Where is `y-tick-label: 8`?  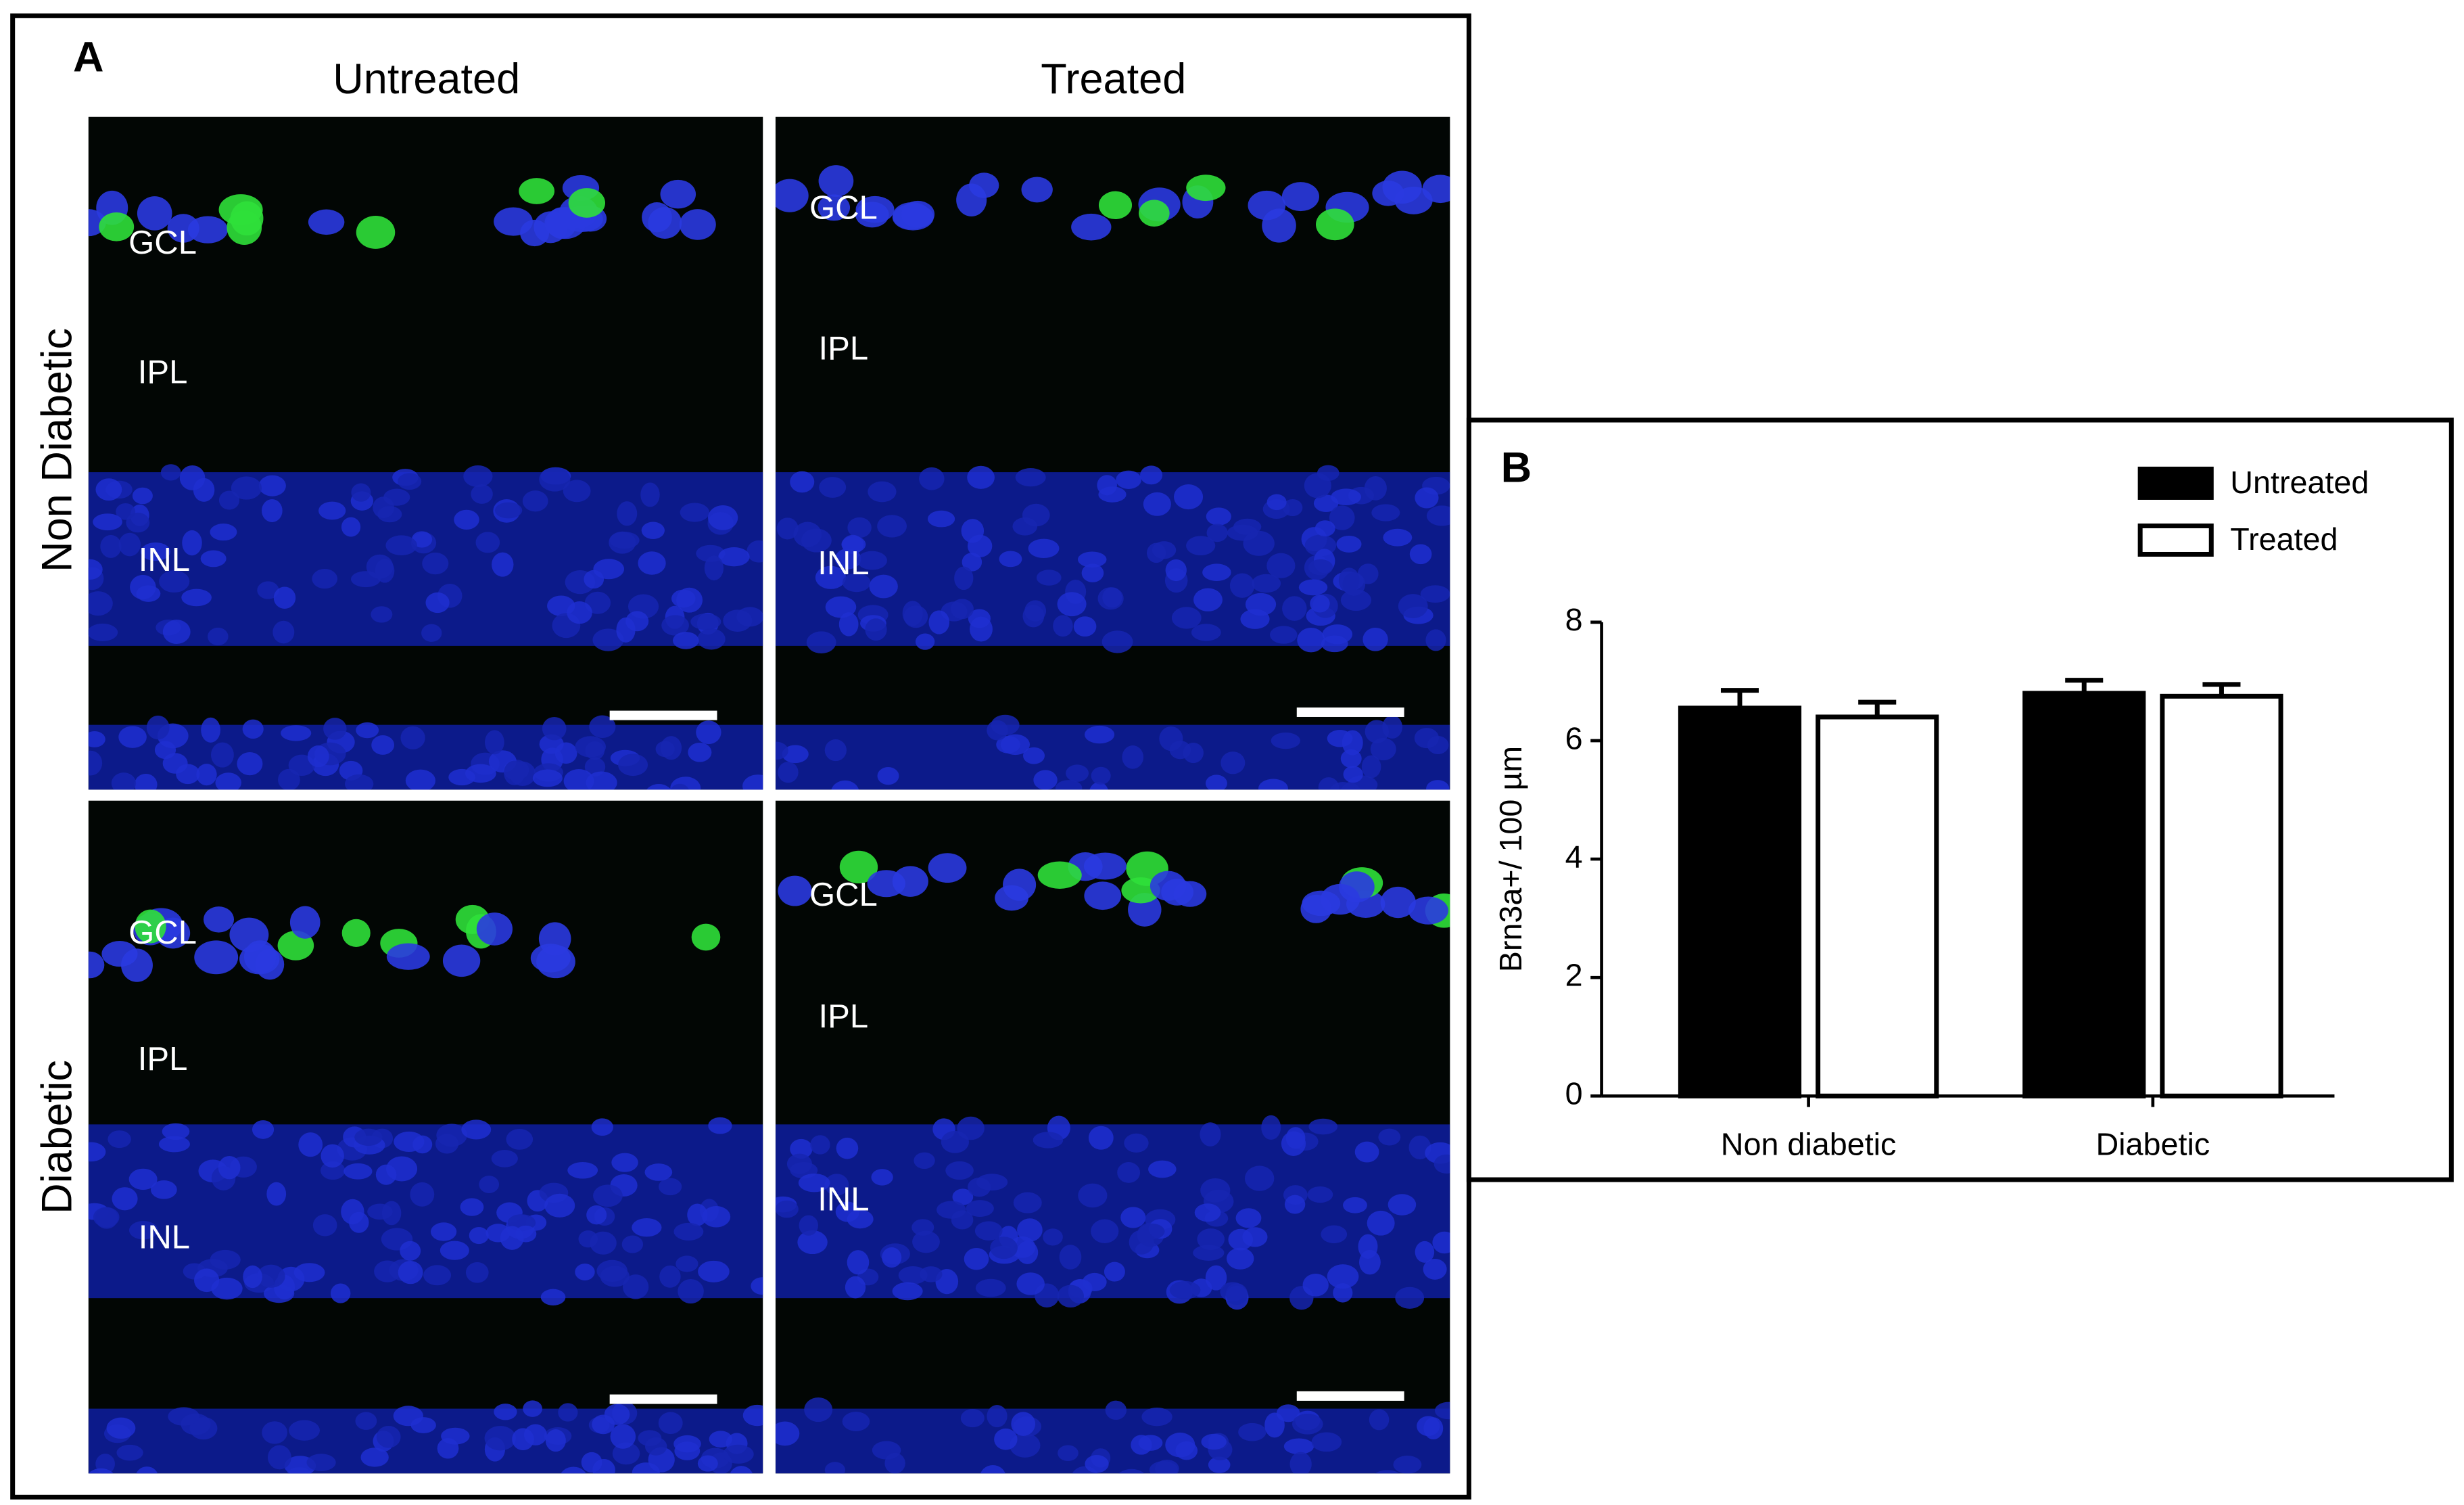 y-tick-label: 8 is located at coordinates (1574, 619).